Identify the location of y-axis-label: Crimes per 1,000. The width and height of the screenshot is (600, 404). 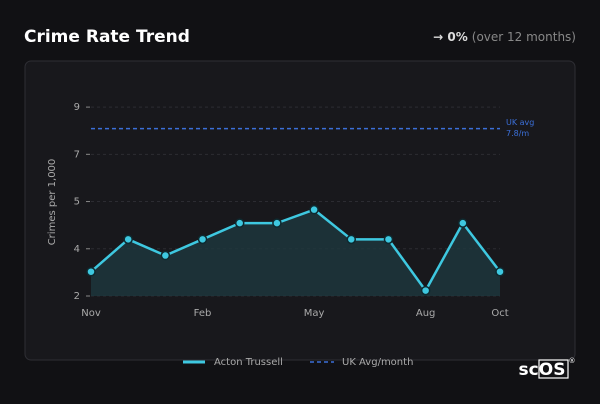
(52, 202).